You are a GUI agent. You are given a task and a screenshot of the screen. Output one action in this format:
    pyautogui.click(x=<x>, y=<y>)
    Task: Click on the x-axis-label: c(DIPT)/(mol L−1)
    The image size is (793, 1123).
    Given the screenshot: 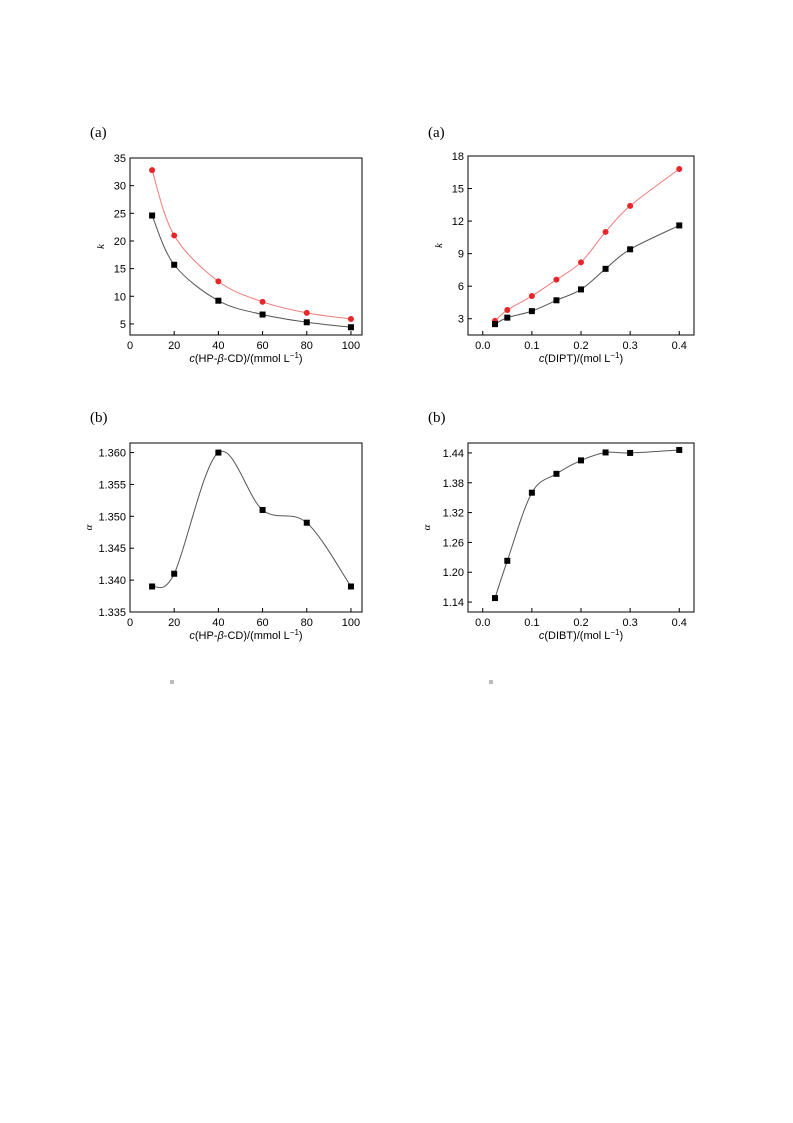 What is the action you would take?
    pyautogui.click(x=581, y=358)
    